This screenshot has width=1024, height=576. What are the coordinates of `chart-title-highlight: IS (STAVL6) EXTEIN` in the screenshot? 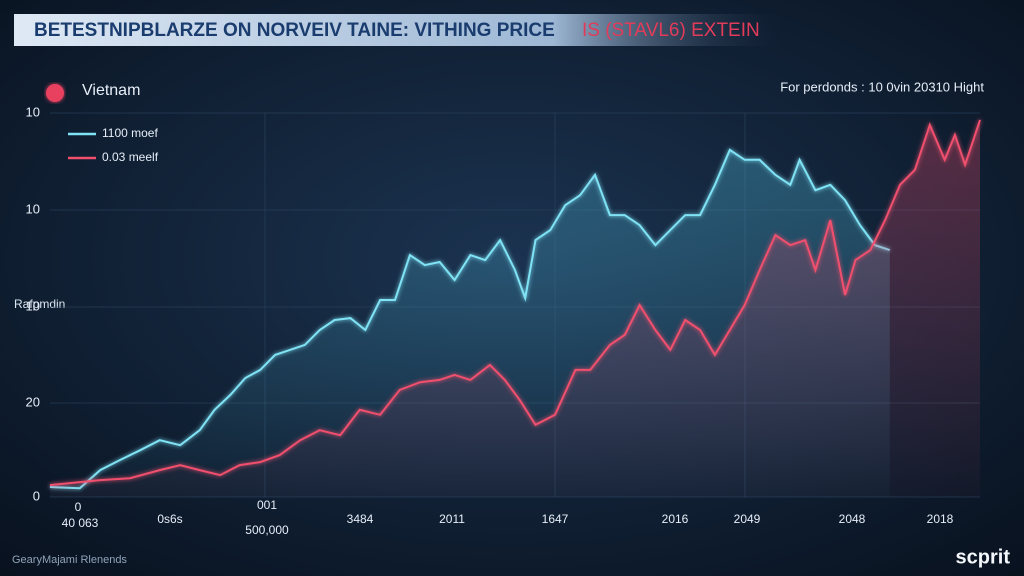 It's located at (671, 30).